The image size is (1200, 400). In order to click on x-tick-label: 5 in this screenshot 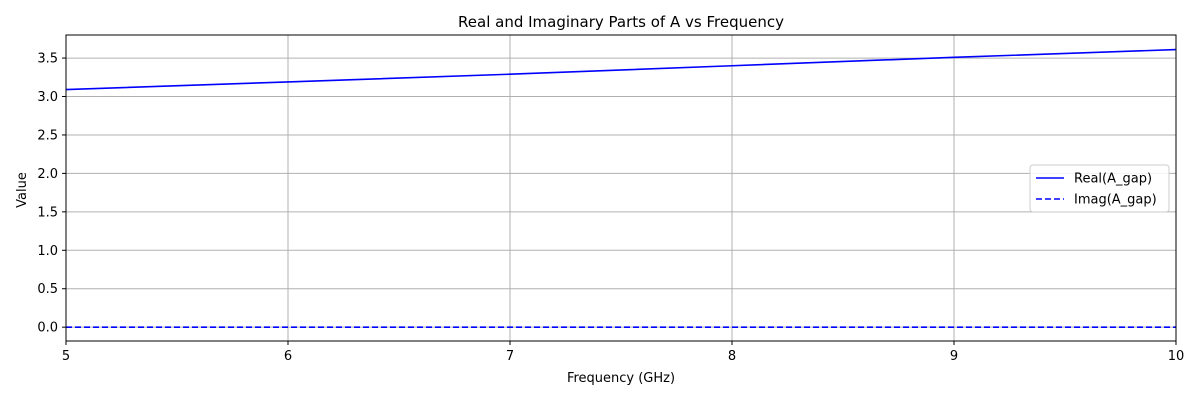, I will do `click(66, 356)`.